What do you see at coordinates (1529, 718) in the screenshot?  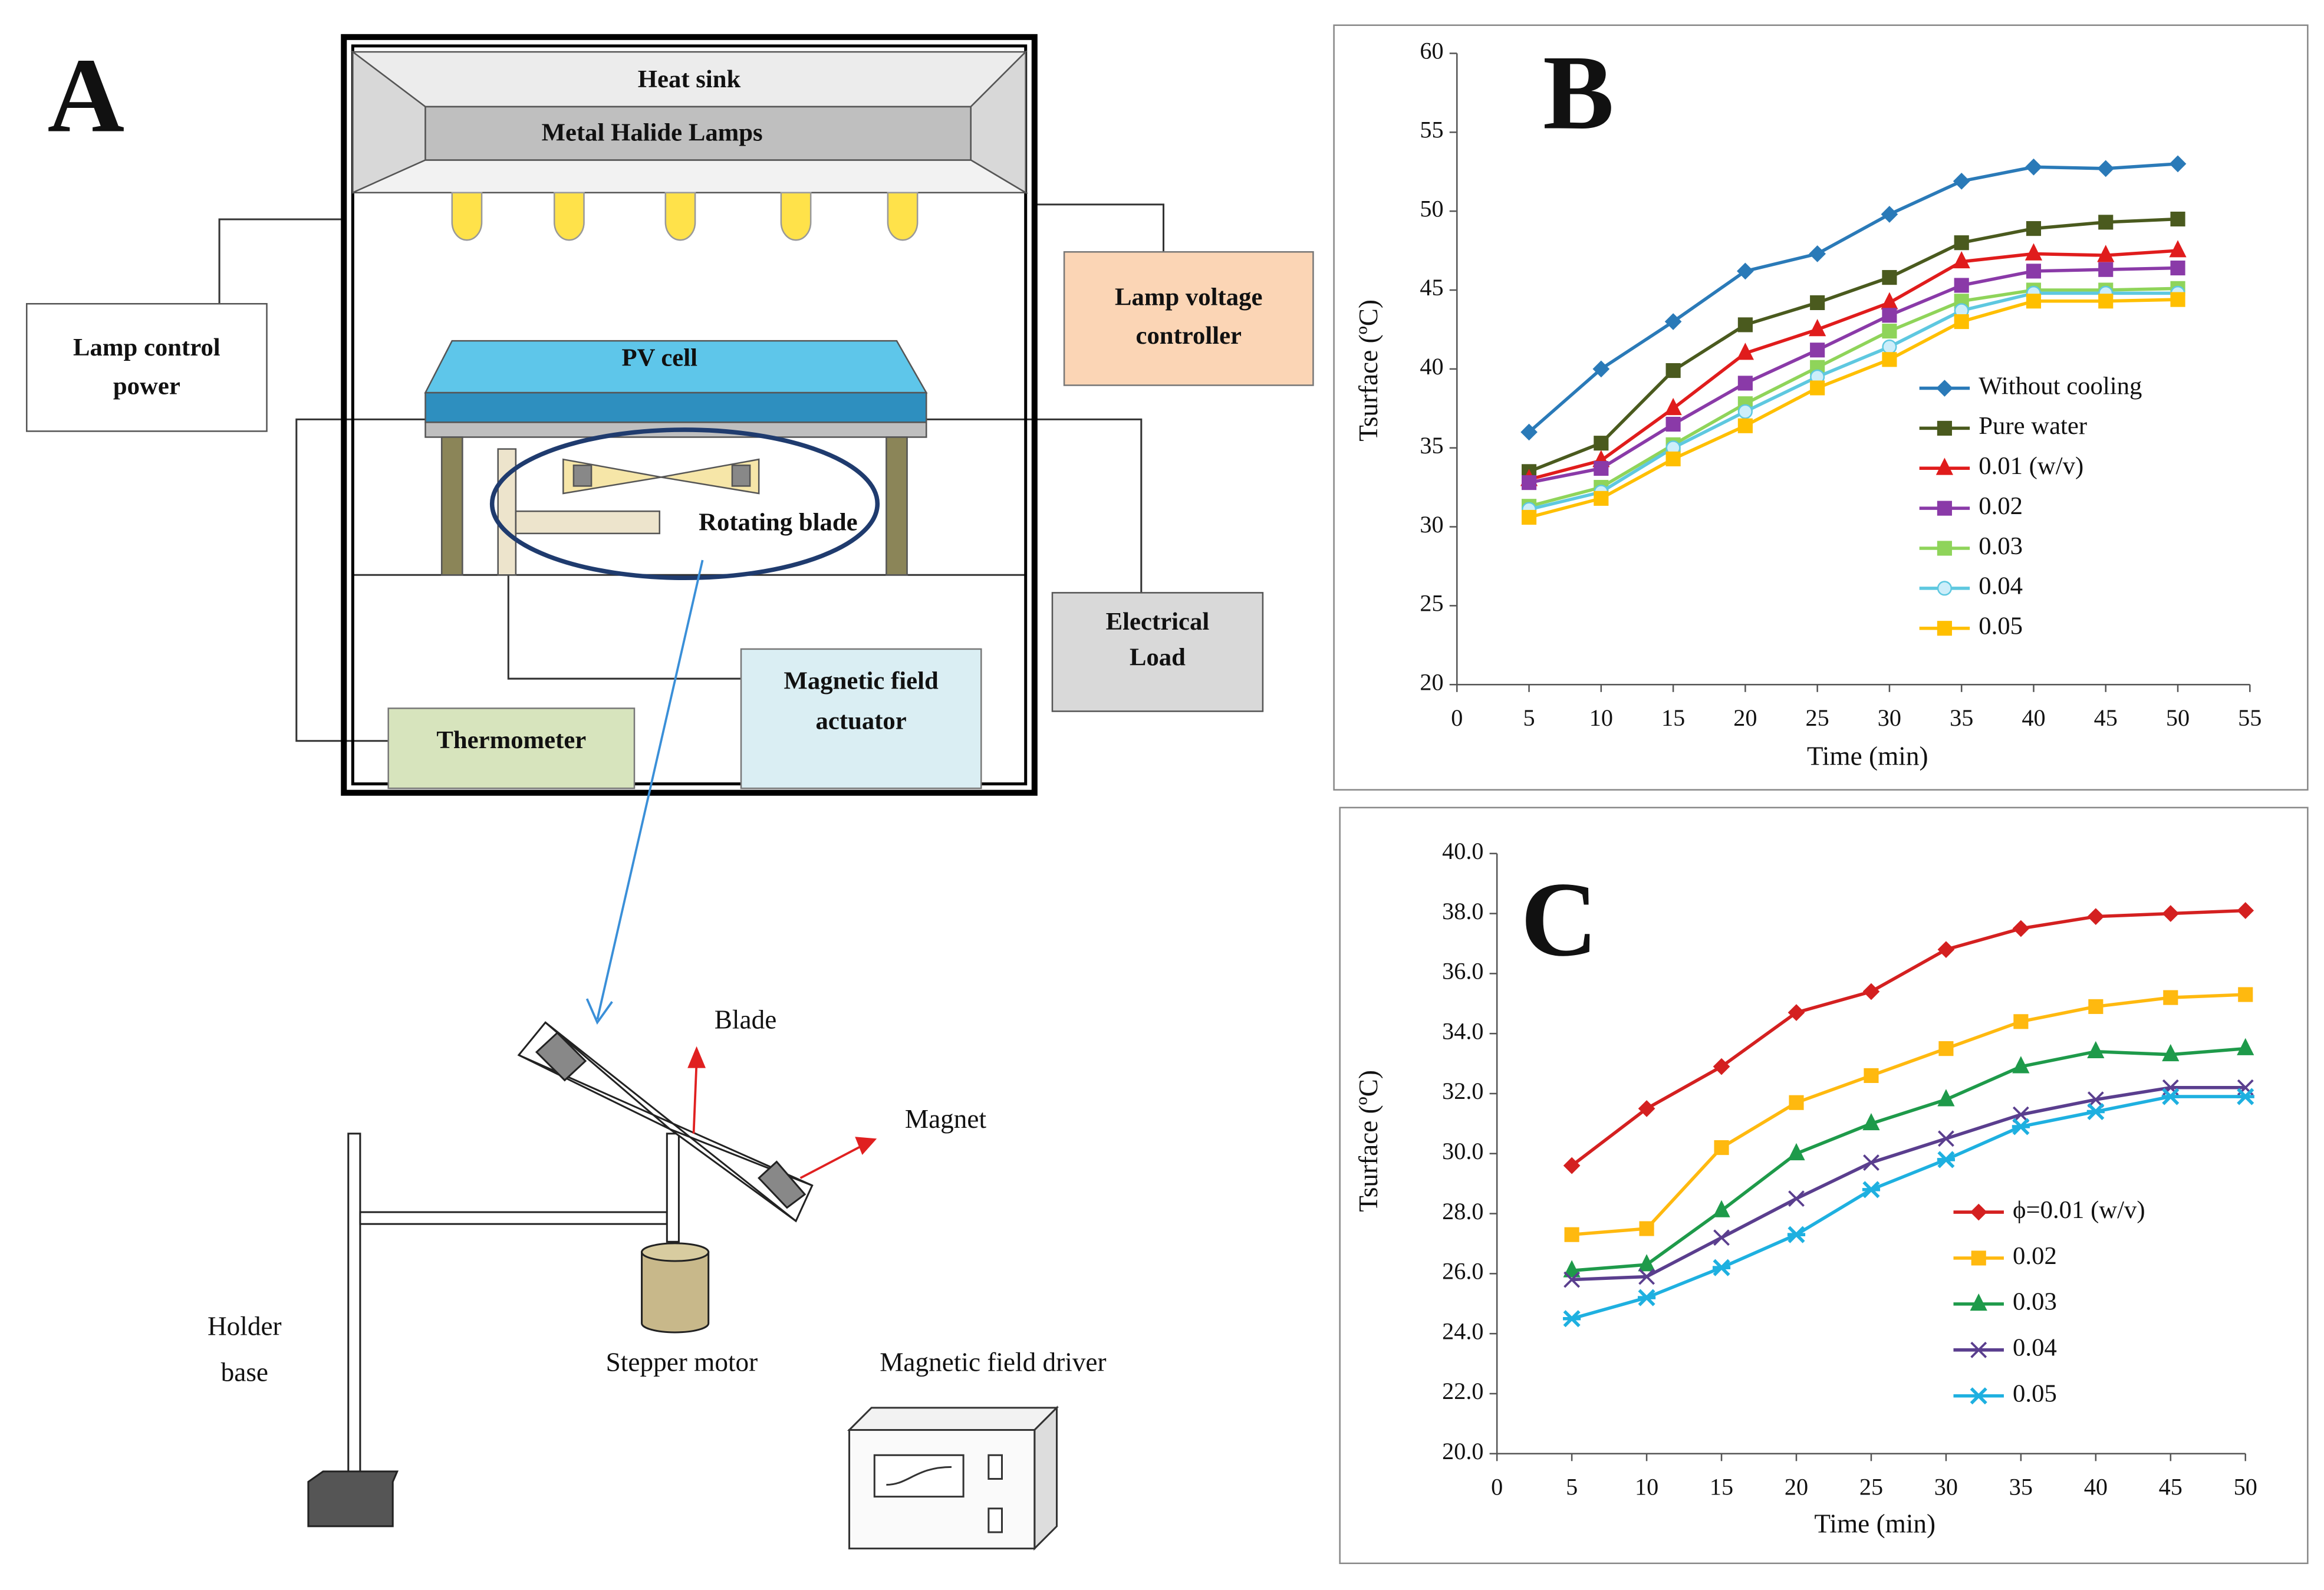 I see `x-tick-label: 5` at bounding box center [1529, 718].